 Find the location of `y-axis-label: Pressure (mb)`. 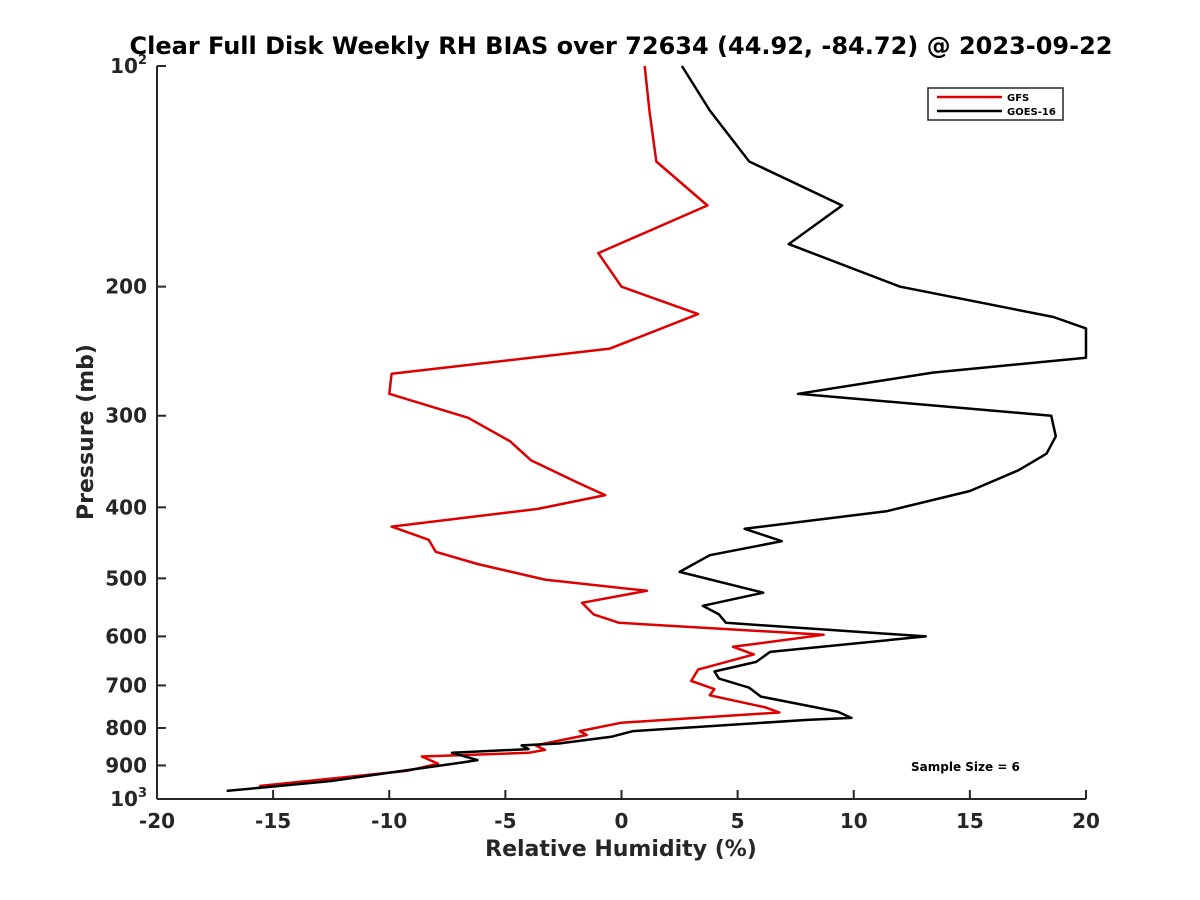

y-axis-label: Pressure (mb) is located at coordinates (86, 432).